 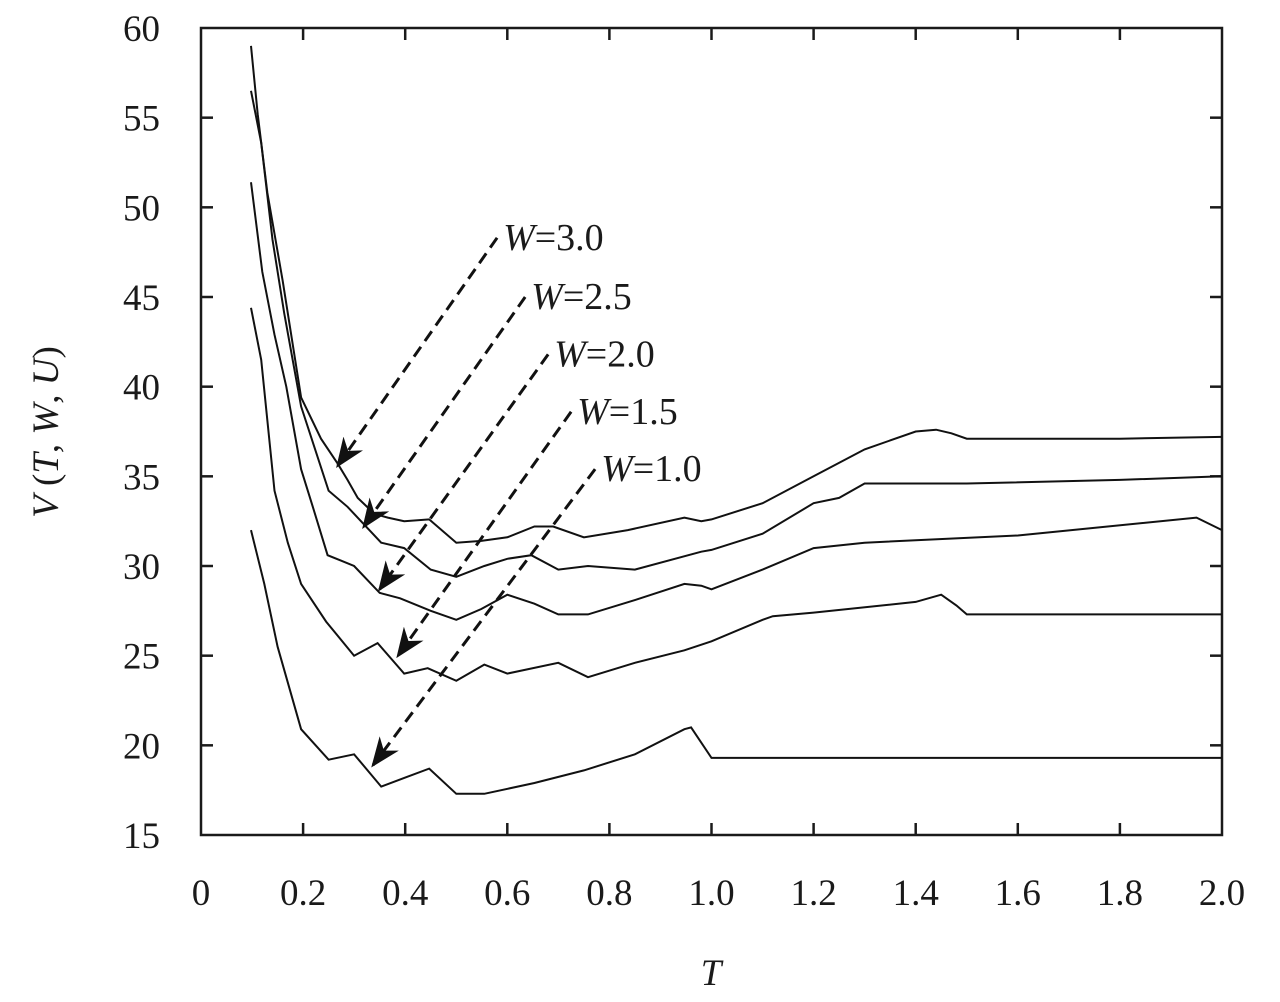 I want to click on x-tick-label: 2.0, so click(x=1222, y=893).